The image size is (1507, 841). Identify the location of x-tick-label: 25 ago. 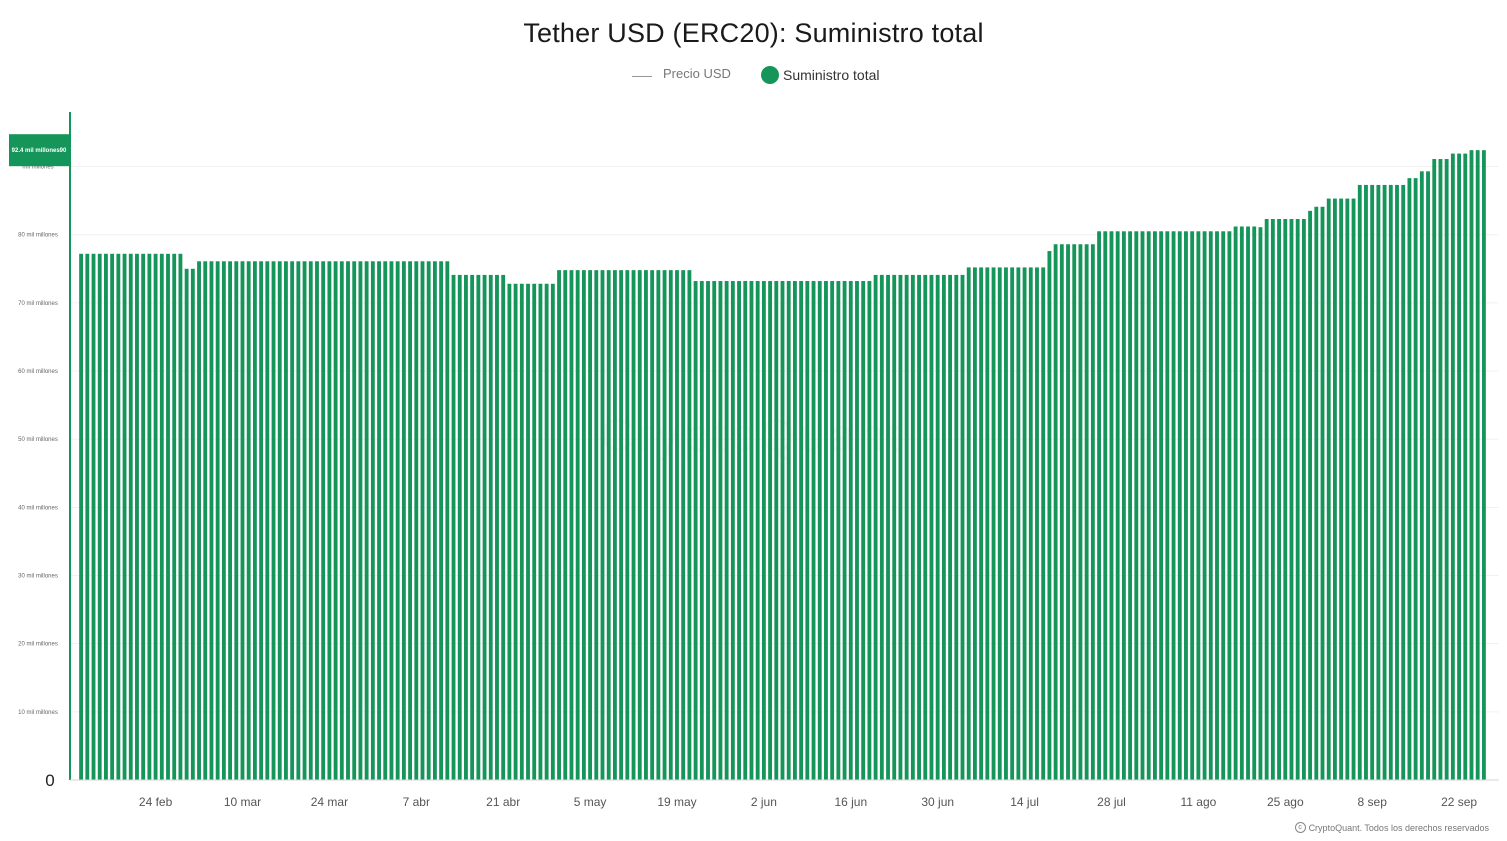
(1285, 802).